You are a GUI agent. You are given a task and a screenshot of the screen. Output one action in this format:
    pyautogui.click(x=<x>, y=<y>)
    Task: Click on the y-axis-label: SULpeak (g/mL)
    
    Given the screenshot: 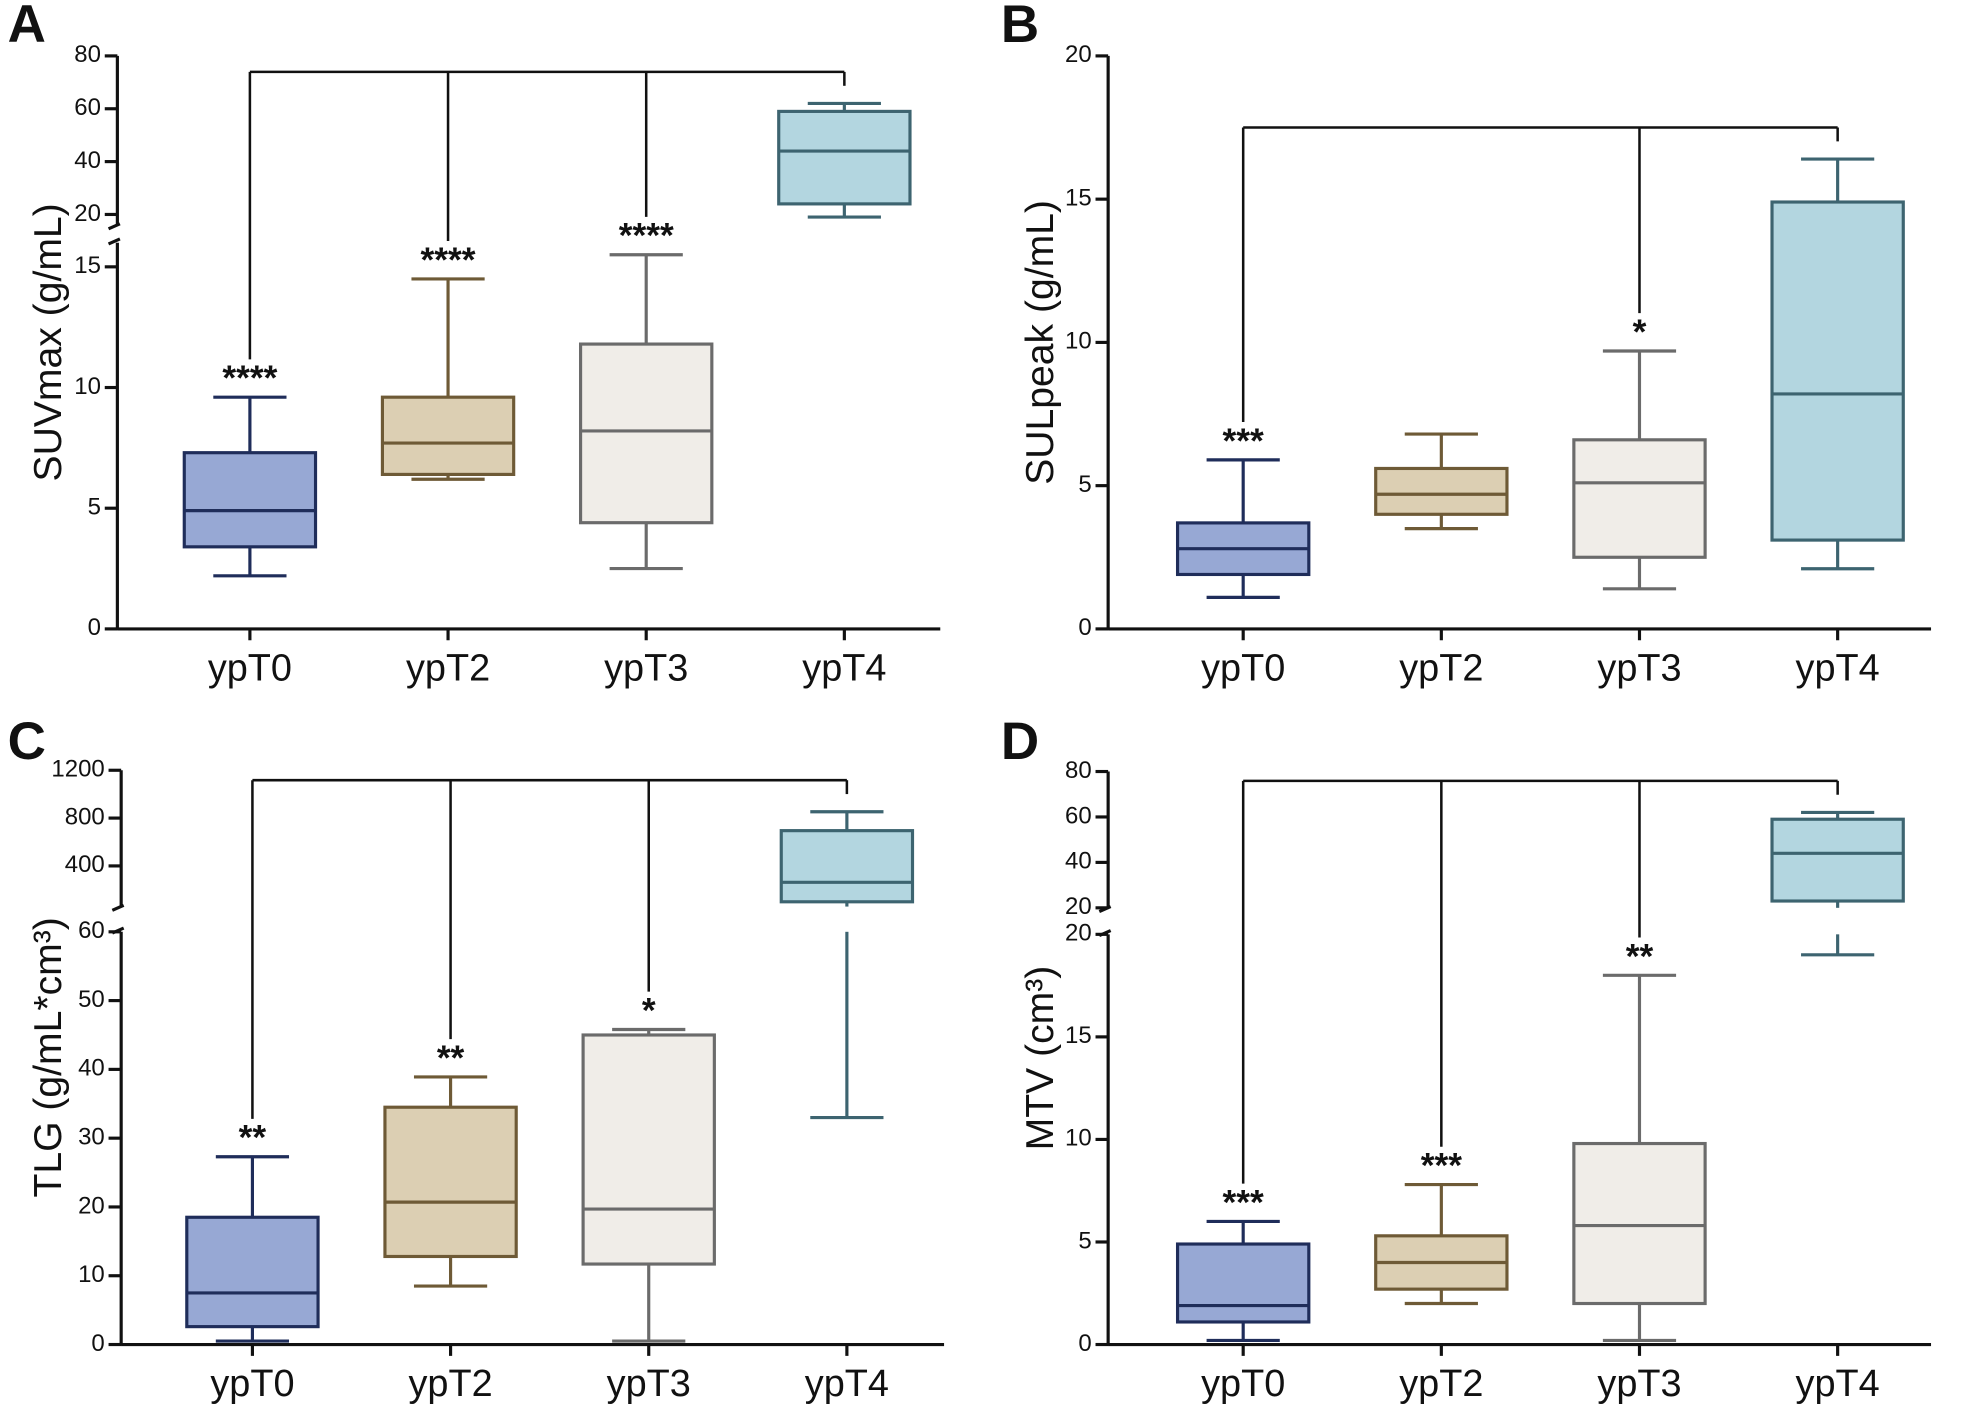 What is the action you would take?
    pyautogui.click(x=1040, y=342)
    